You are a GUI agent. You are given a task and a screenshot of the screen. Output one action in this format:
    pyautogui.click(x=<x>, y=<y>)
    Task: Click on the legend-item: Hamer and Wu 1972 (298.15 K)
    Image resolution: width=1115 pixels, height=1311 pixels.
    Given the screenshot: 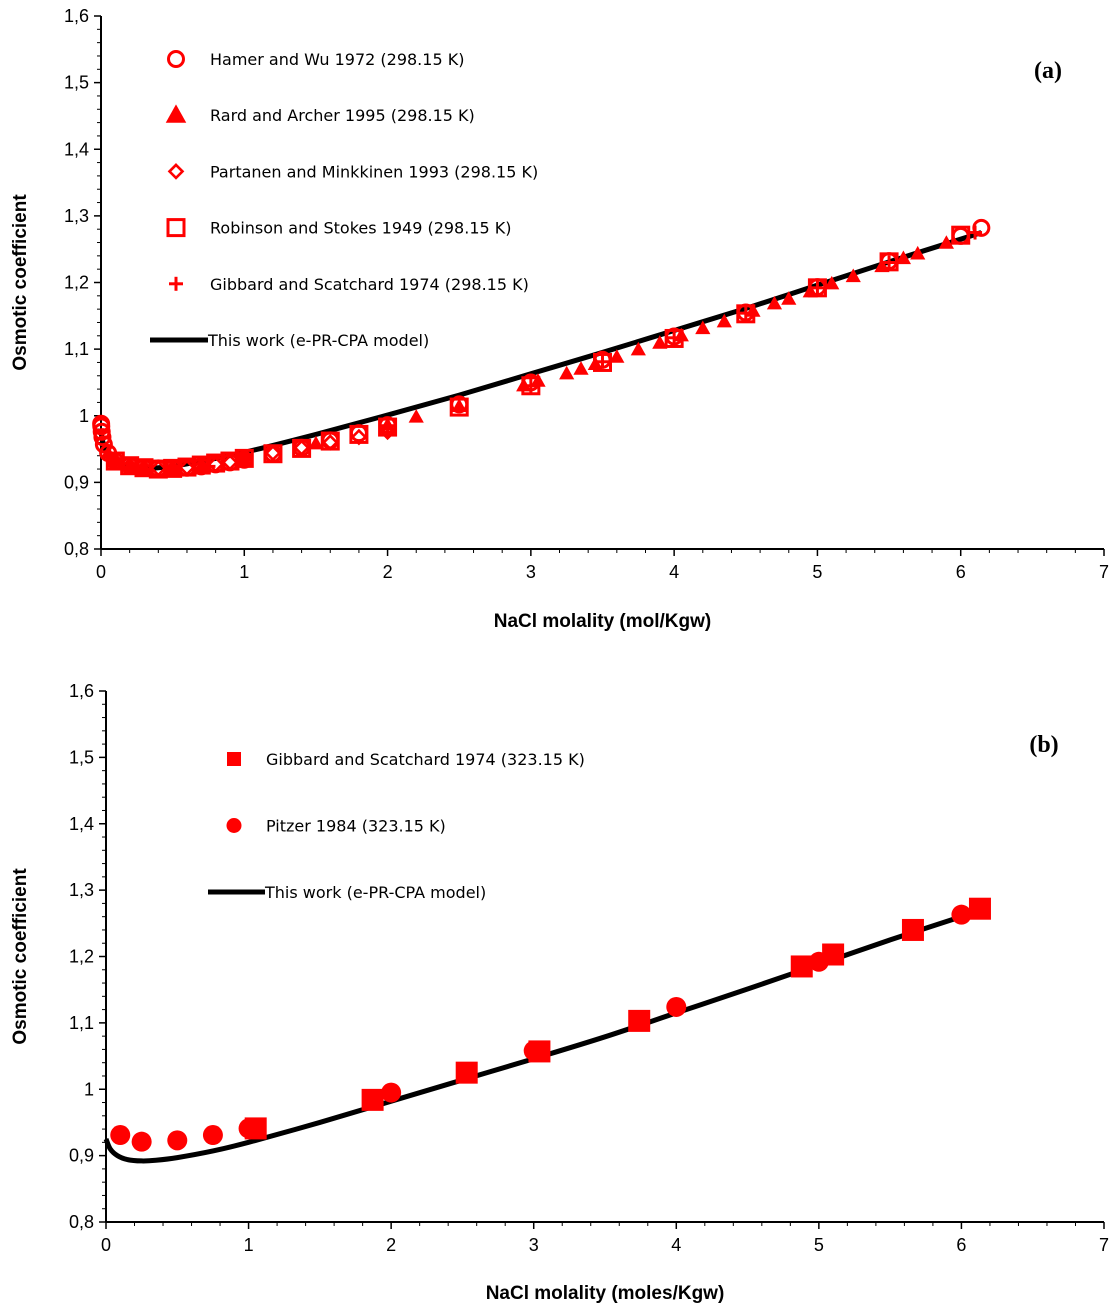 What is the action you would take?
    pyautogui.click(x=315, y=59)
    